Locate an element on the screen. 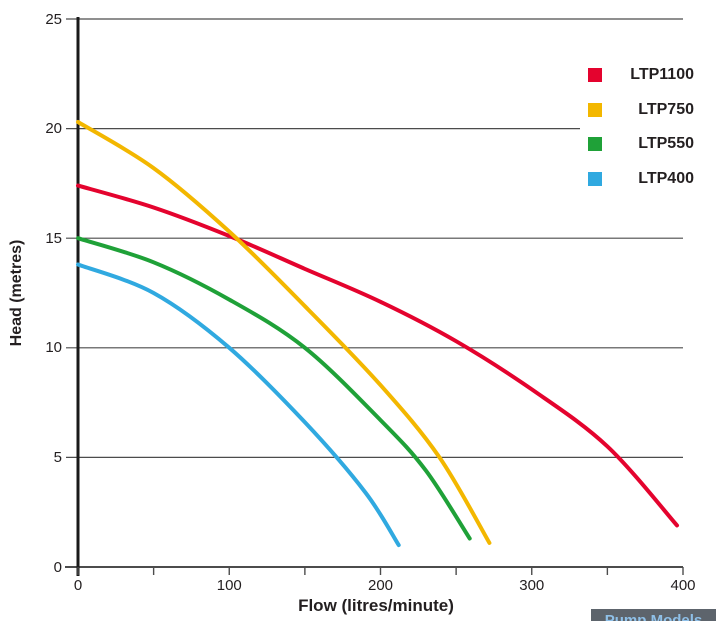  x-tick-label-200: 200 is located at coordinates (380, 585).